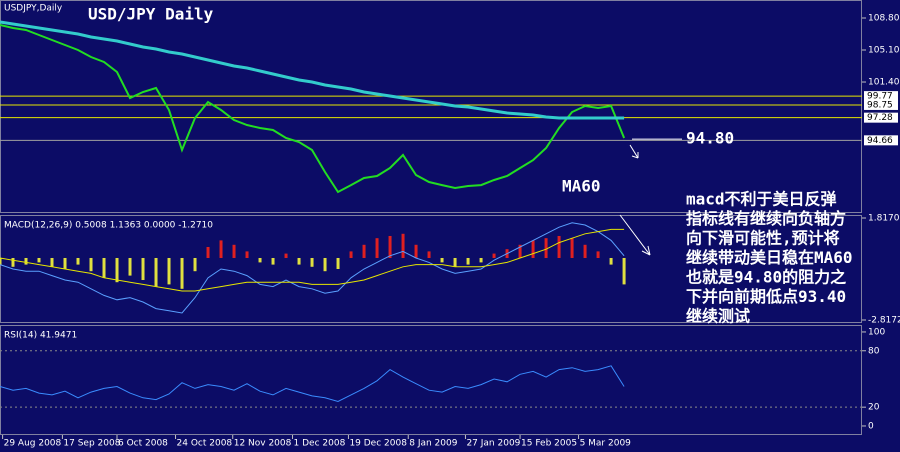 The image size is (900, 452). I want to click on x-tick-label: 17 Sep 2008, so click(91, 444).